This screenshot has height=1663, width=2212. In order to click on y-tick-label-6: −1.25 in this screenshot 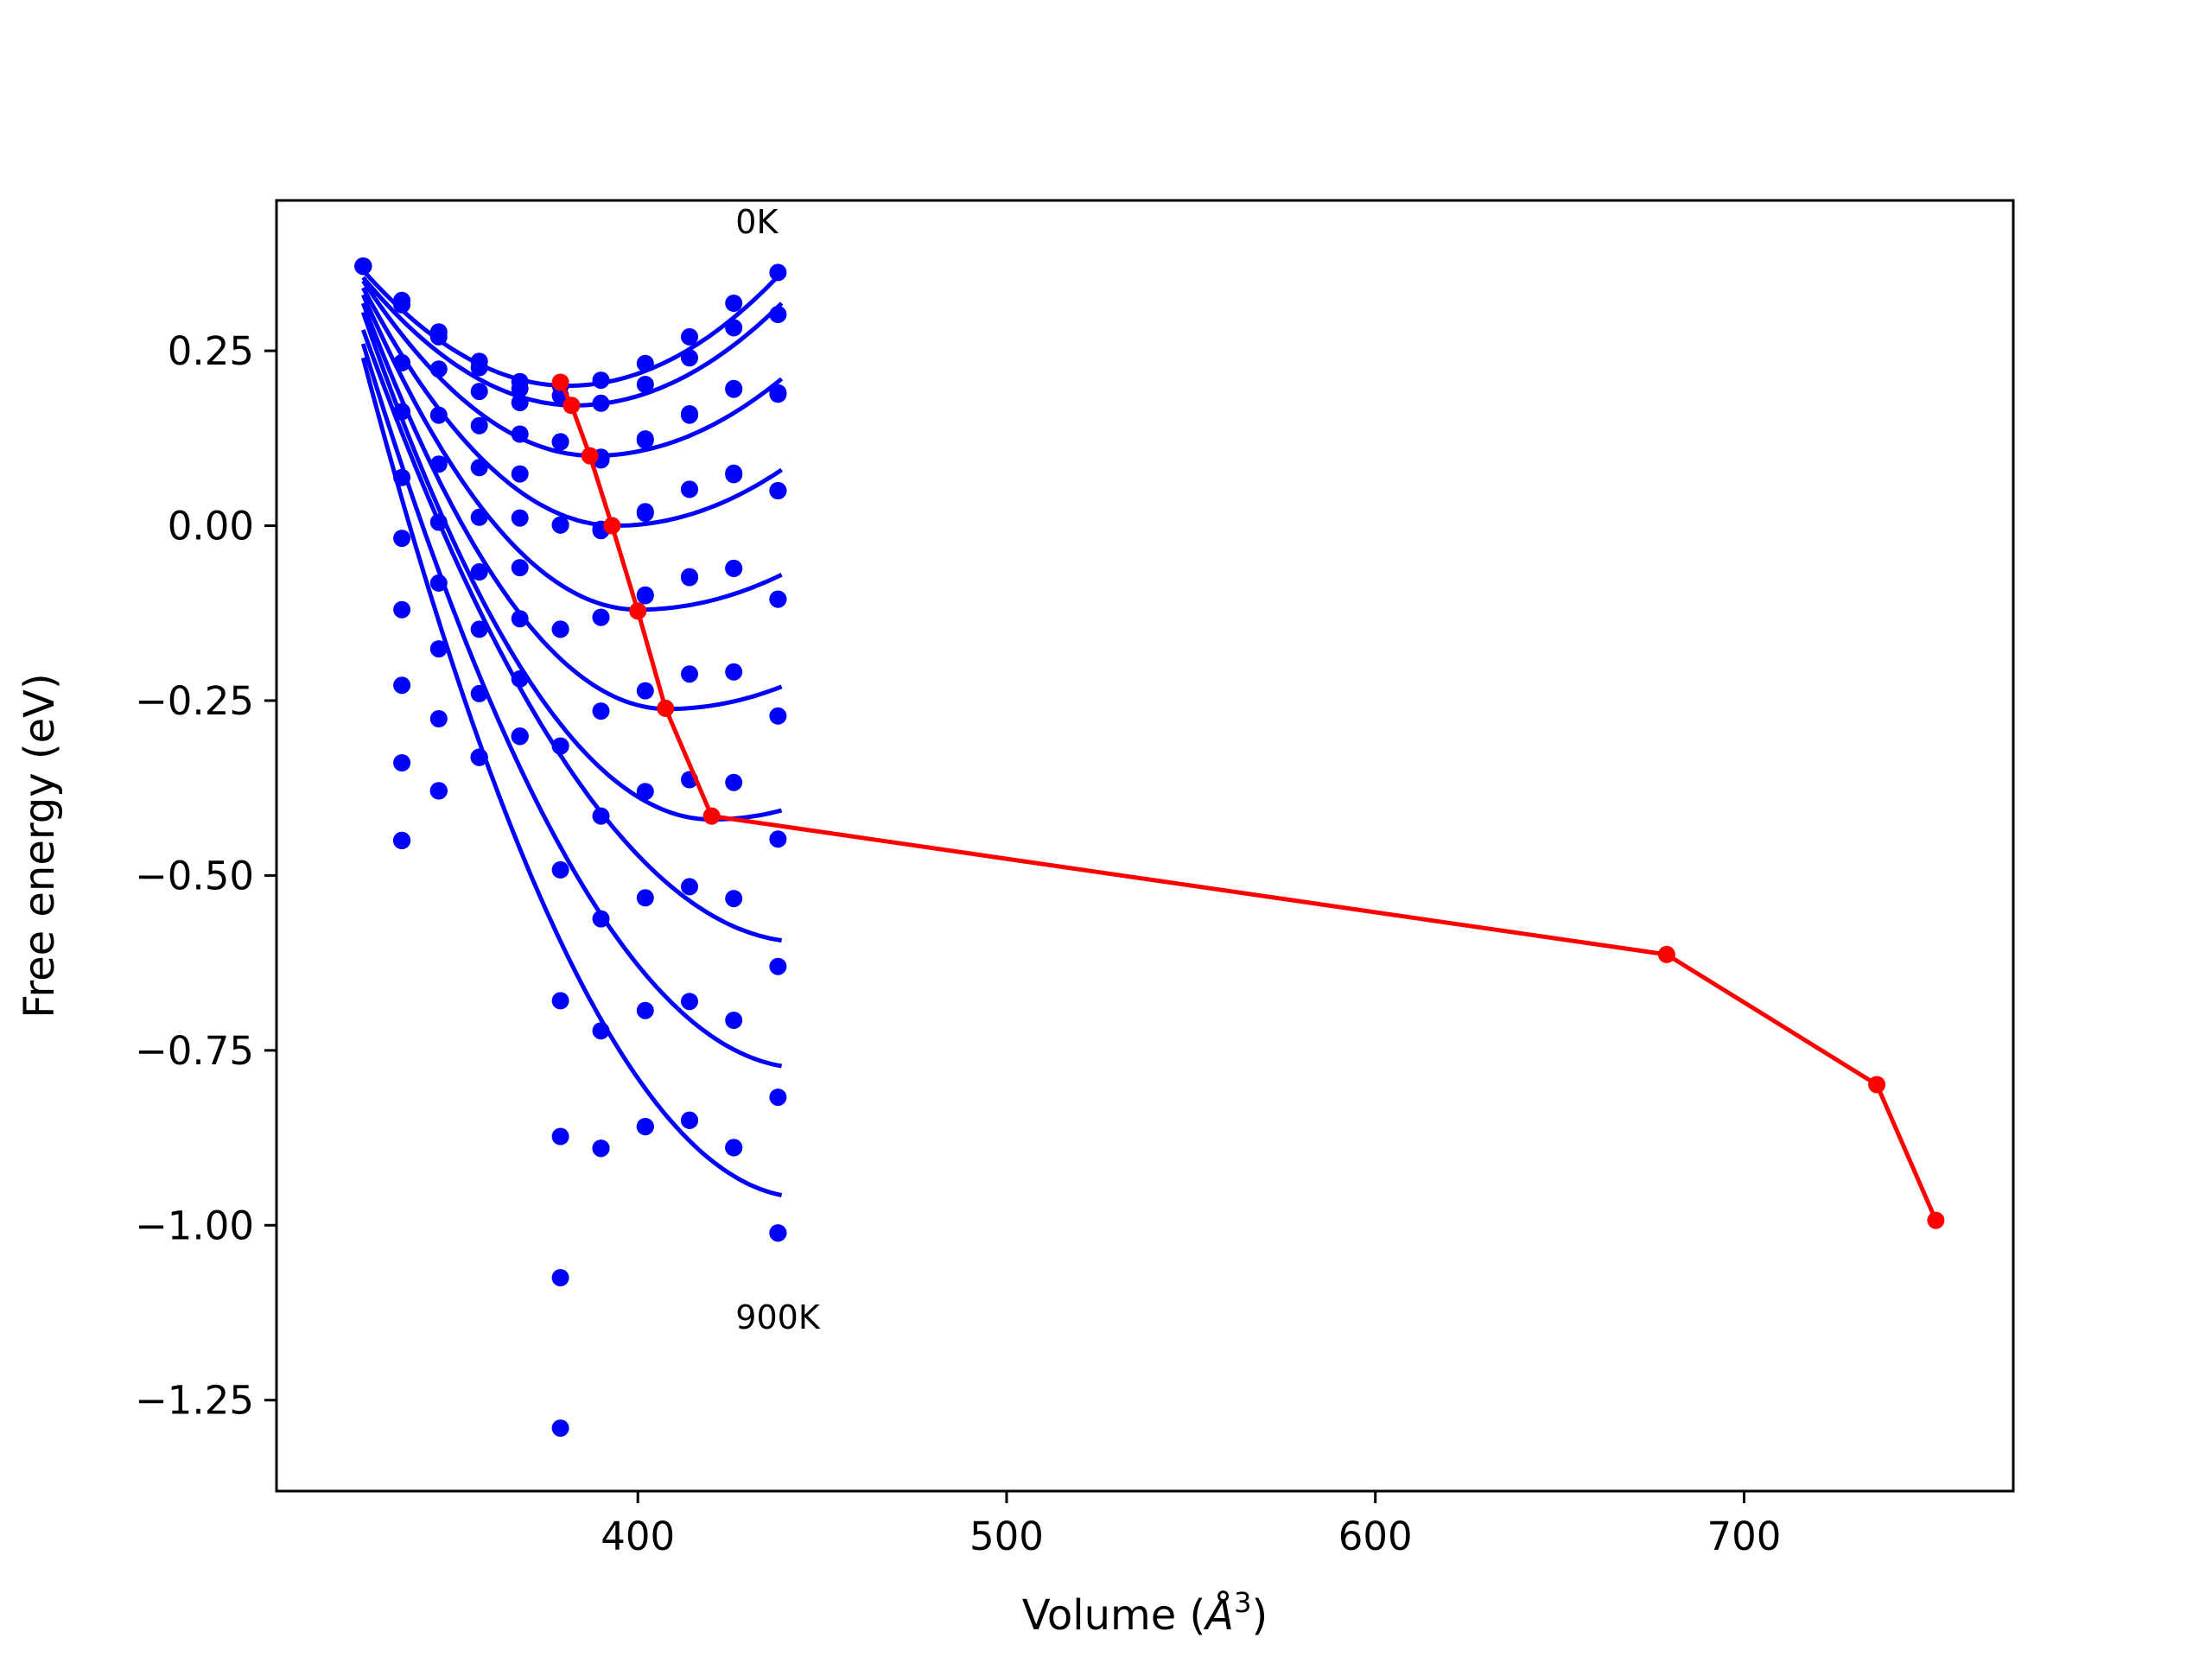, I will do `click(194, 1401)`.